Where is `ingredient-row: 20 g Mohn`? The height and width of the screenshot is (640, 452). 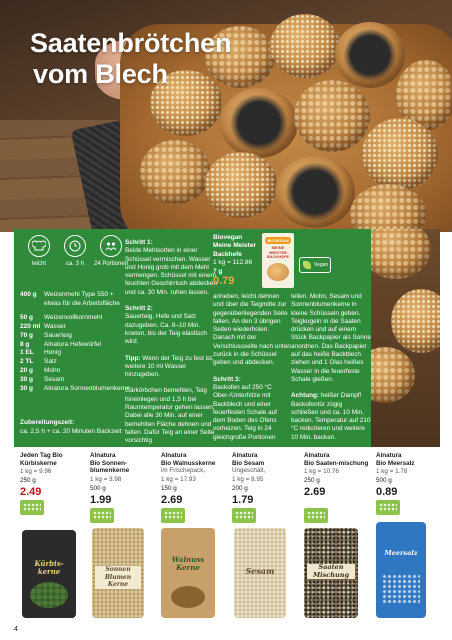
ingredient-row: 20 g Mohn is located at coordinates (75, 371).